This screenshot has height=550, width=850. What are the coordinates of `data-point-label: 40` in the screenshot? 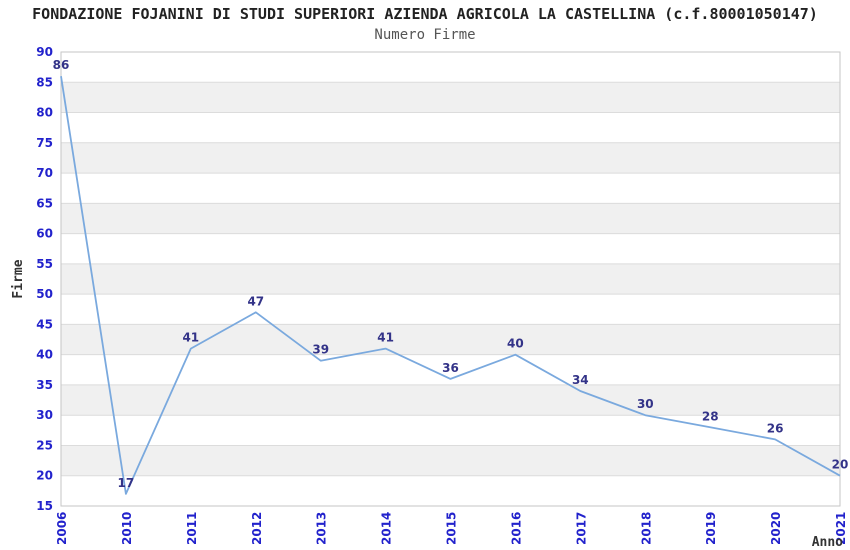 It's located at (515, 344).